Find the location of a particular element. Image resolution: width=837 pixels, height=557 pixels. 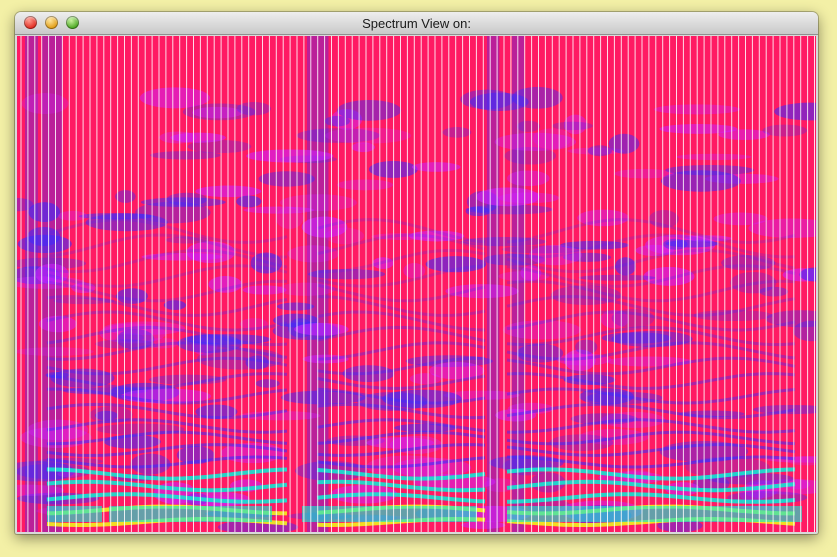

zoom-icon is located at coordinates (72, 22).